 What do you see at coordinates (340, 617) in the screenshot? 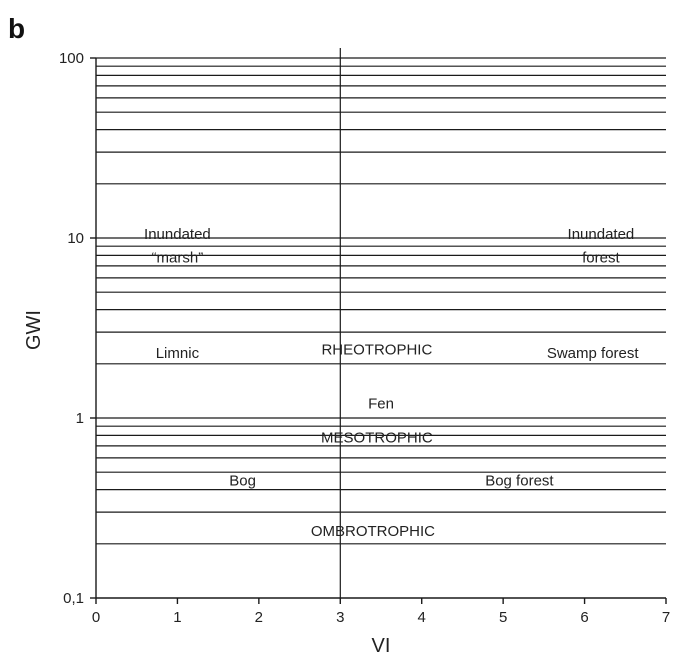
I see `x-tick-label: 3` at bounding box center [340, 617].